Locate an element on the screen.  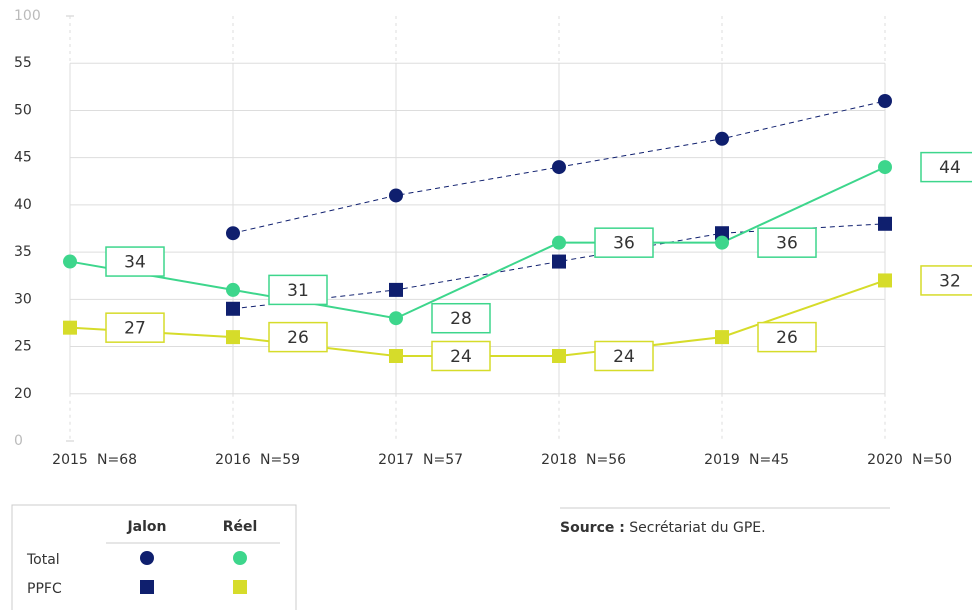
y-tick-label: 45 is located at coordinates (23, 158).